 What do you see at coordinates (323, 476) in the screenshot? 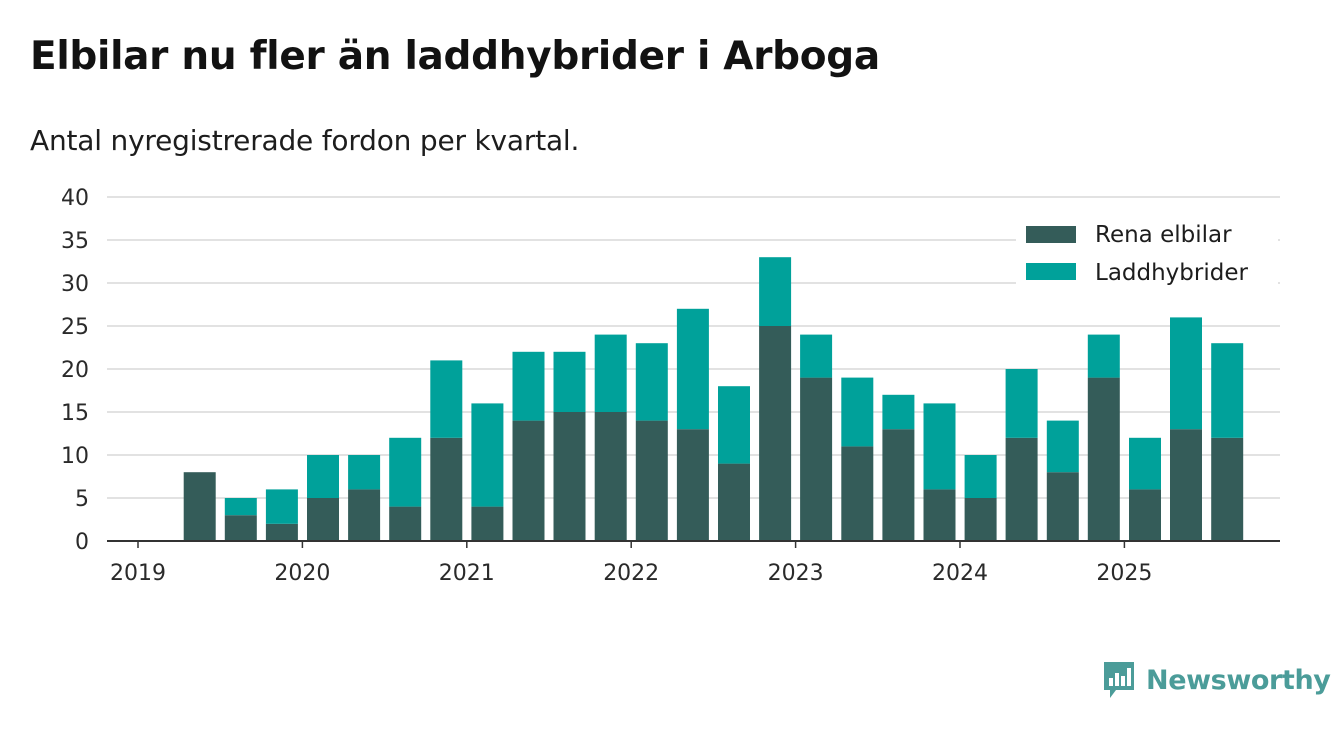
I see `bar-laddhybrider-2020q1` at bounding box center [323, 476].